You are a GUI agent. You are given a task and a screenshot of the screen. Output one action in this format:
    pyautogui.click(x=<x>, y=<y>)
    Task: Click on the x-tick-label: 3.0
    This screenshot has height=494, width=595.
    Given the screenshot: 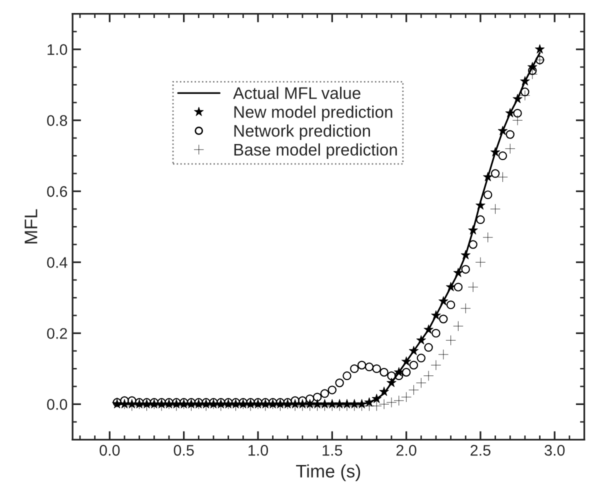 What is the action you would take?
    pyautogui.click(x=554, y=450)
    